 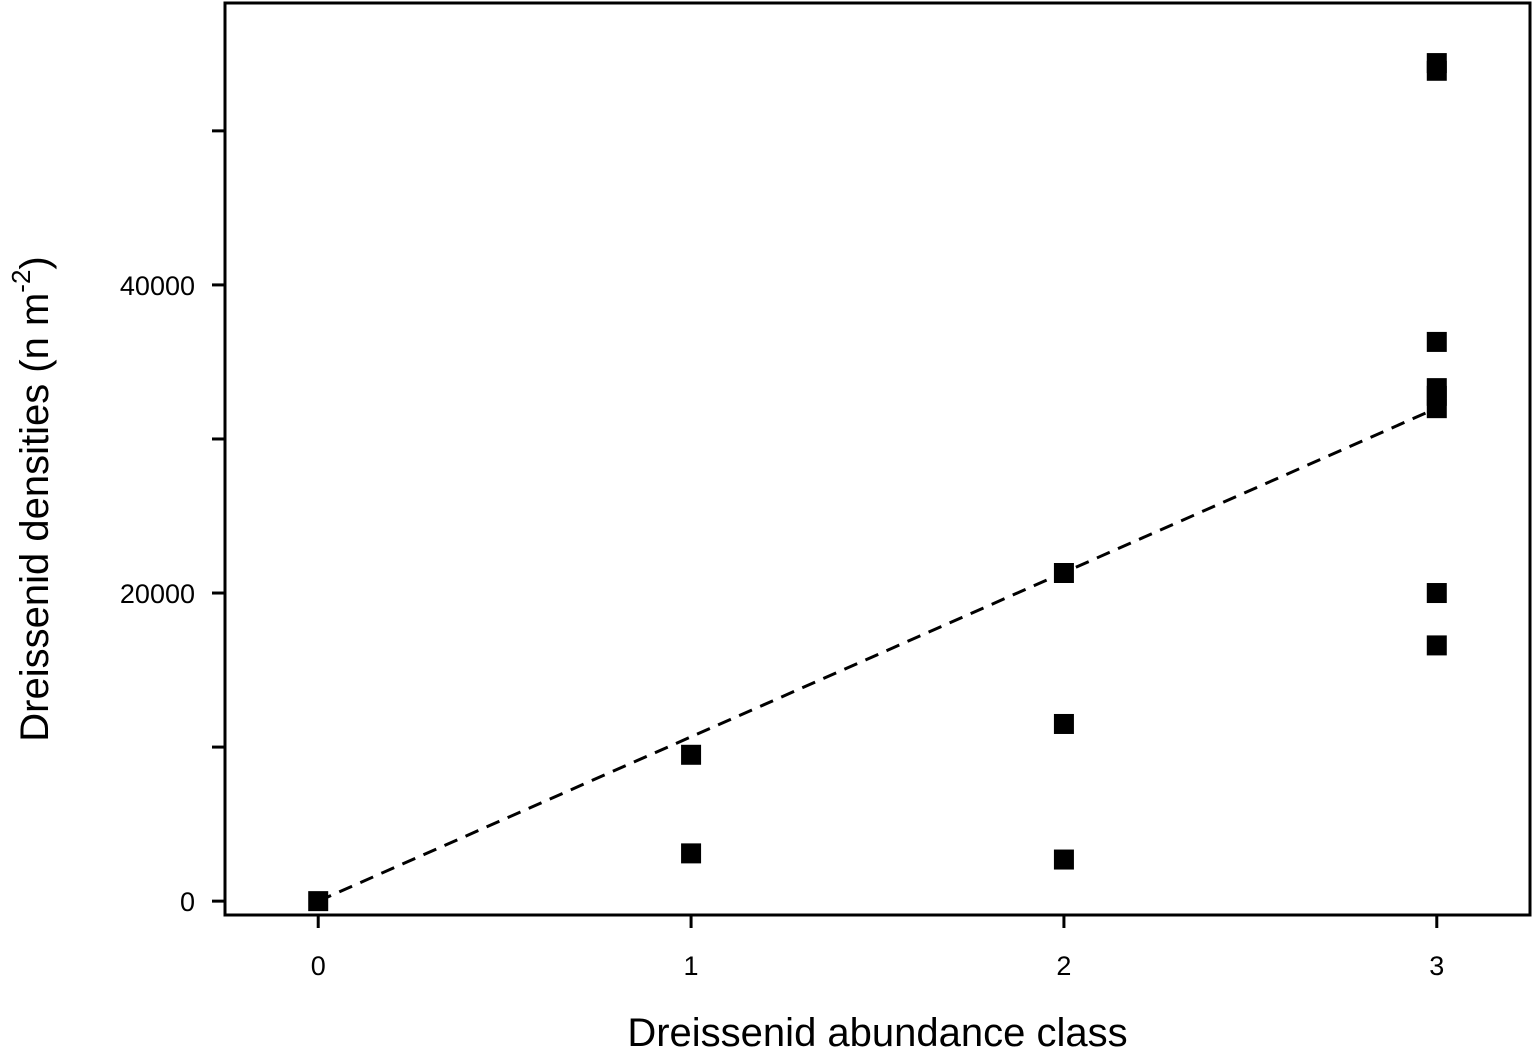 I want to click on y-axis-title-close: ), so click(x=35, y=262).